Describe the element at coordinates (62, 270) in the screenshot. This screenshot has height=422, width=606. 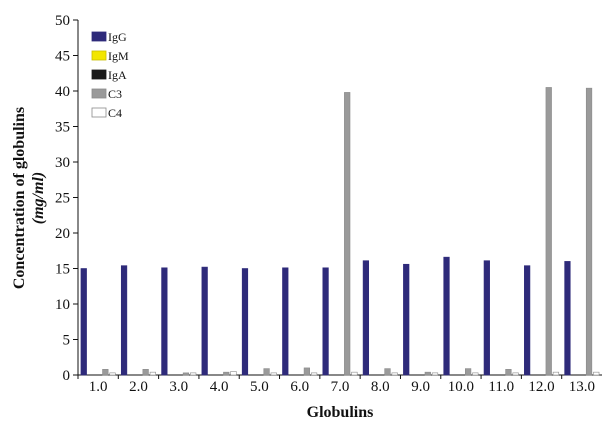
I see `y-tick-label: 15` at that location.